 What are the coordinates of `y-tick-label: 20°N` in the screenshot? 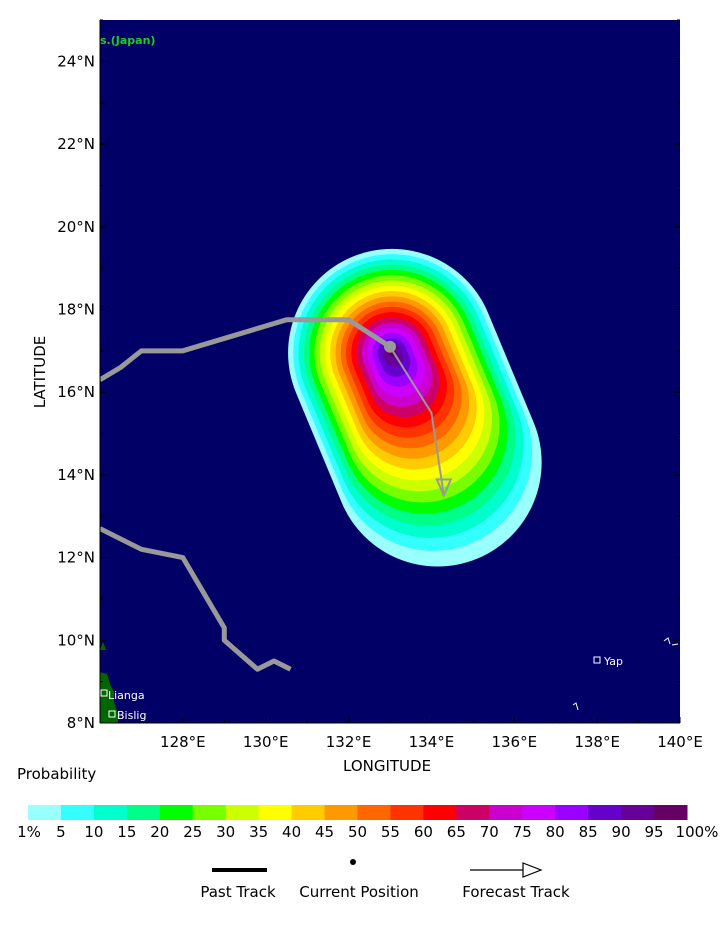 It's located at (76, 227).